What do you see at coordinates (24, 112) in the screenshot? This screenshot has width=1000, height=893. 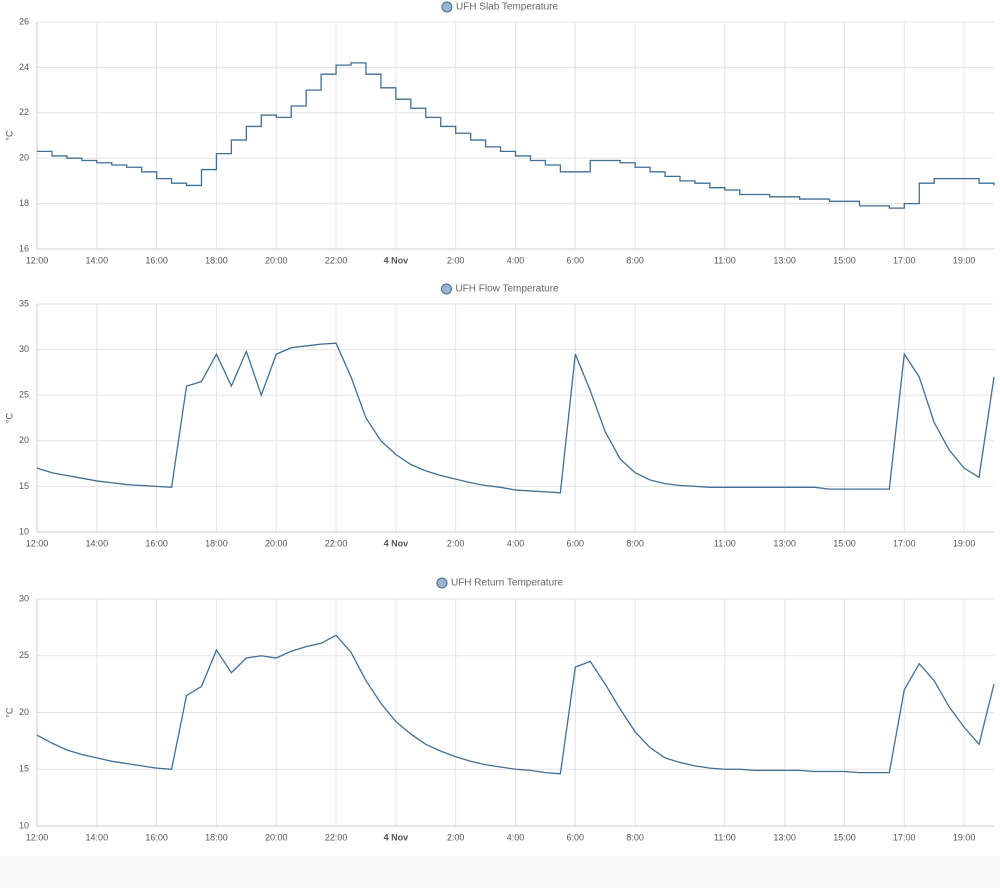 I see `y-tick-label: 22` at bounding box center [24, 112].